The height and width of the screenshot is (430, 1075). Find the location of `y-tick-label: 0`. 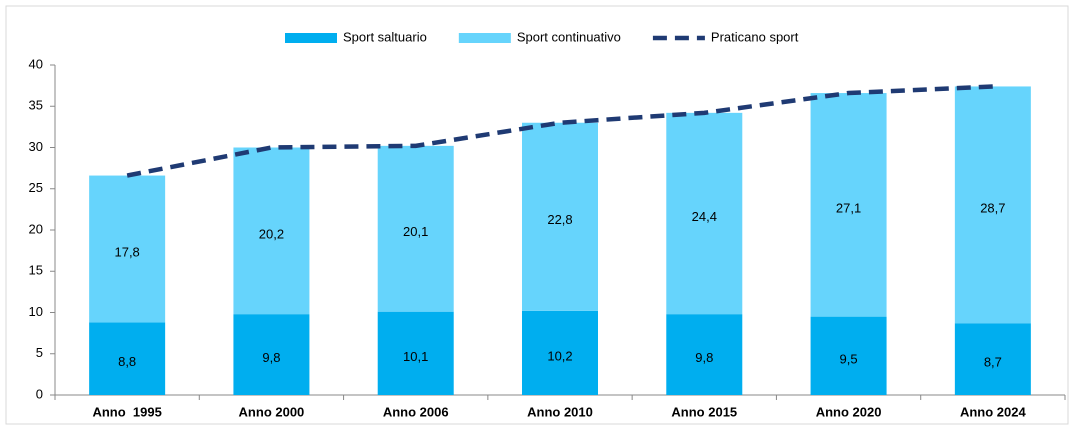

y-tick-label: 0 is located at coordinates (39, 393).